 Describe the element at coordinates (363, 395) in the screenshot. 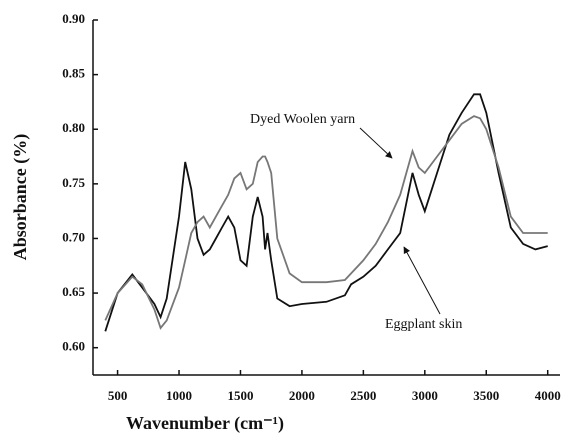

I see `x-tick-label: 2500` at that location.